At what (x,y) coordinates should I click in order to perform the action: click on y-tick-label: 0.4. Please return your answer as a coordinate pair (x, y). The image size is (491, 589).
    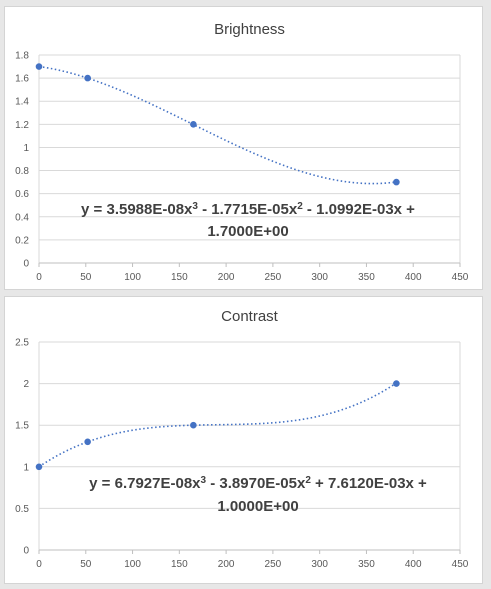
    Looking at the image, I should click on (22, 217).